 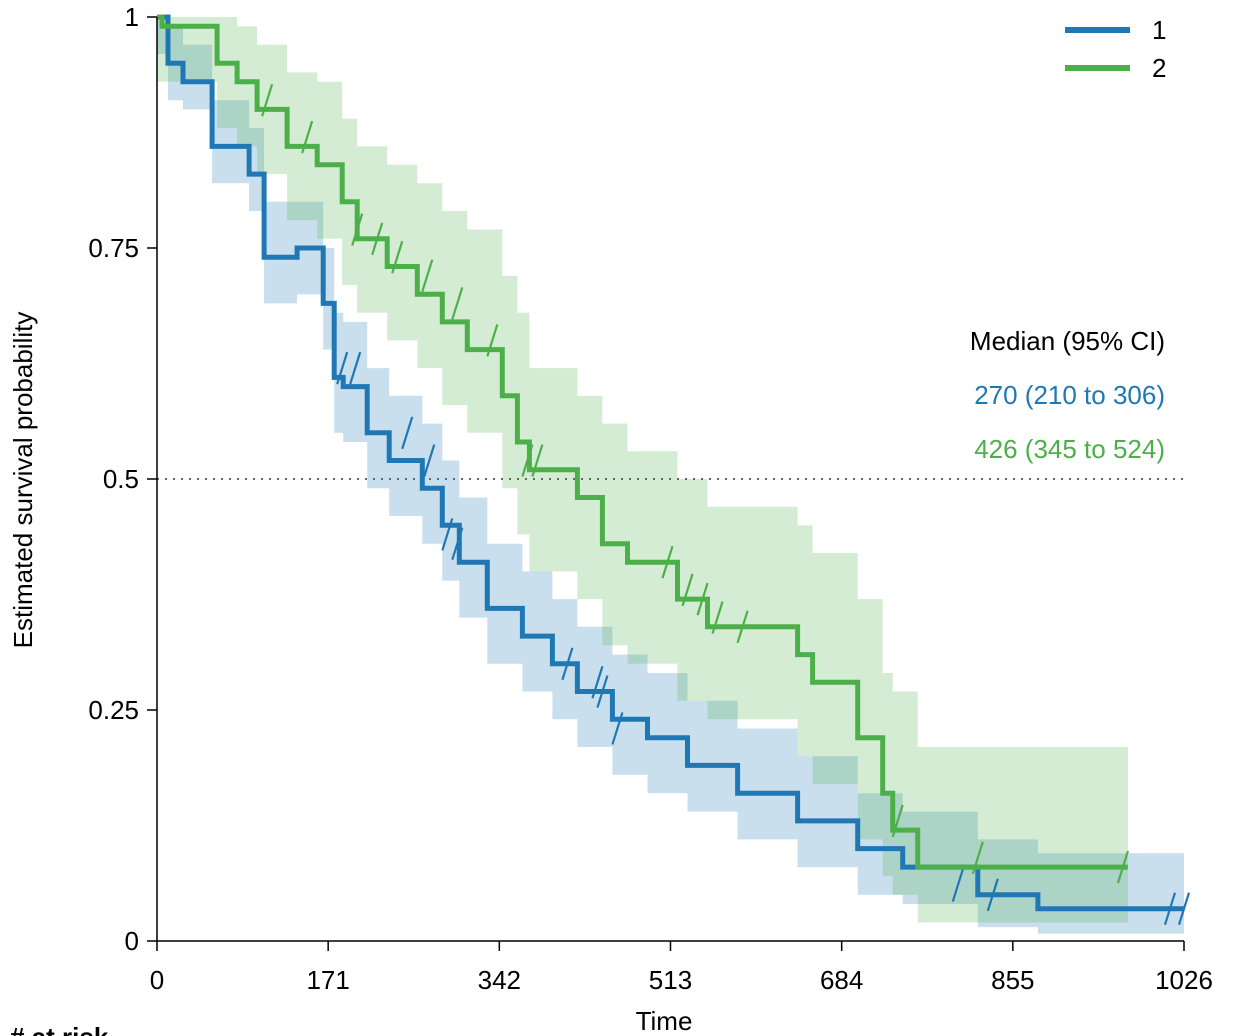 I want to click on x-axis-ticks: 0 171 342 513 684 855 1026, so click(x=681, y=968).